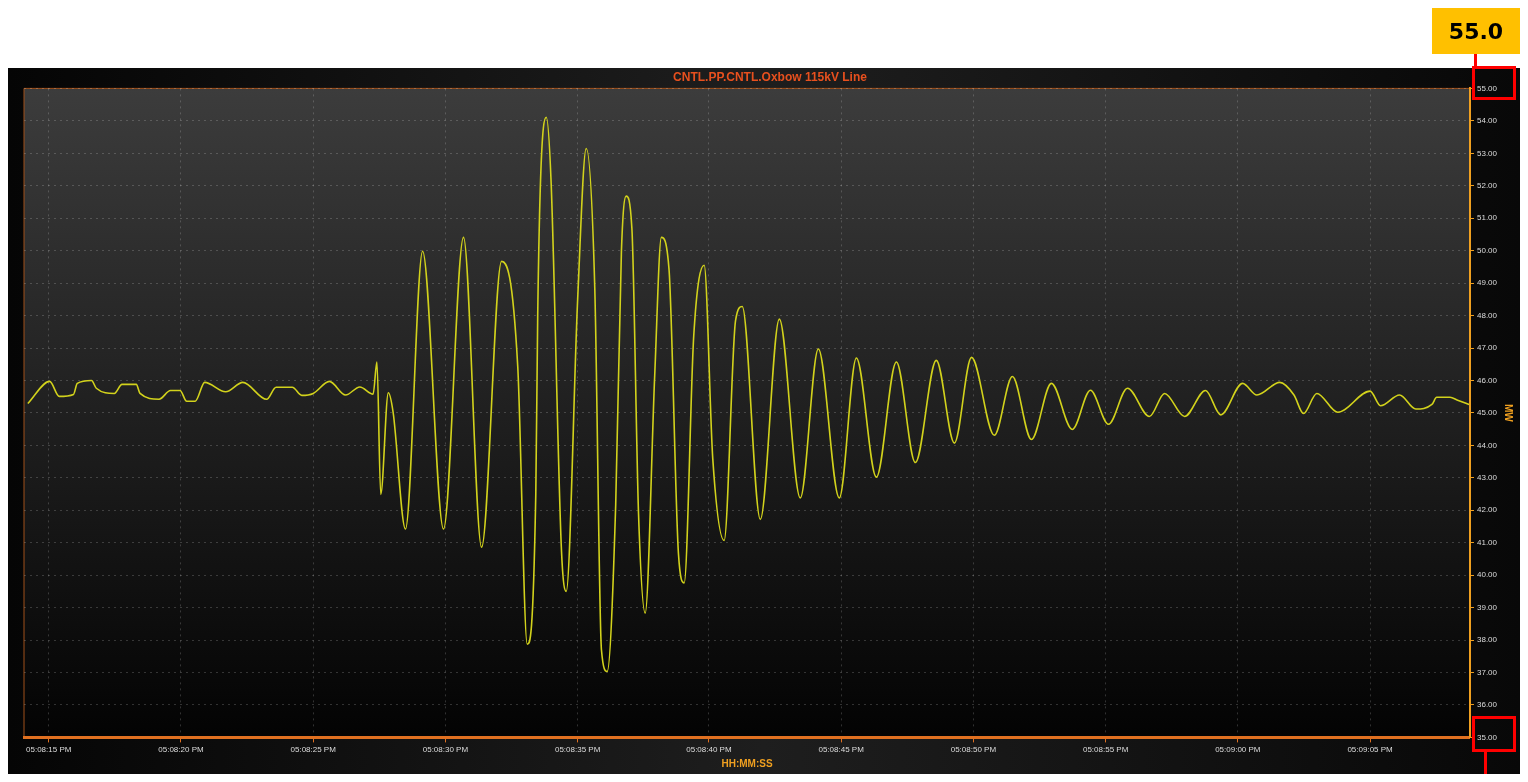  I want to click on x-tick-label: 05:09:00 PM, so click(1238, 750).